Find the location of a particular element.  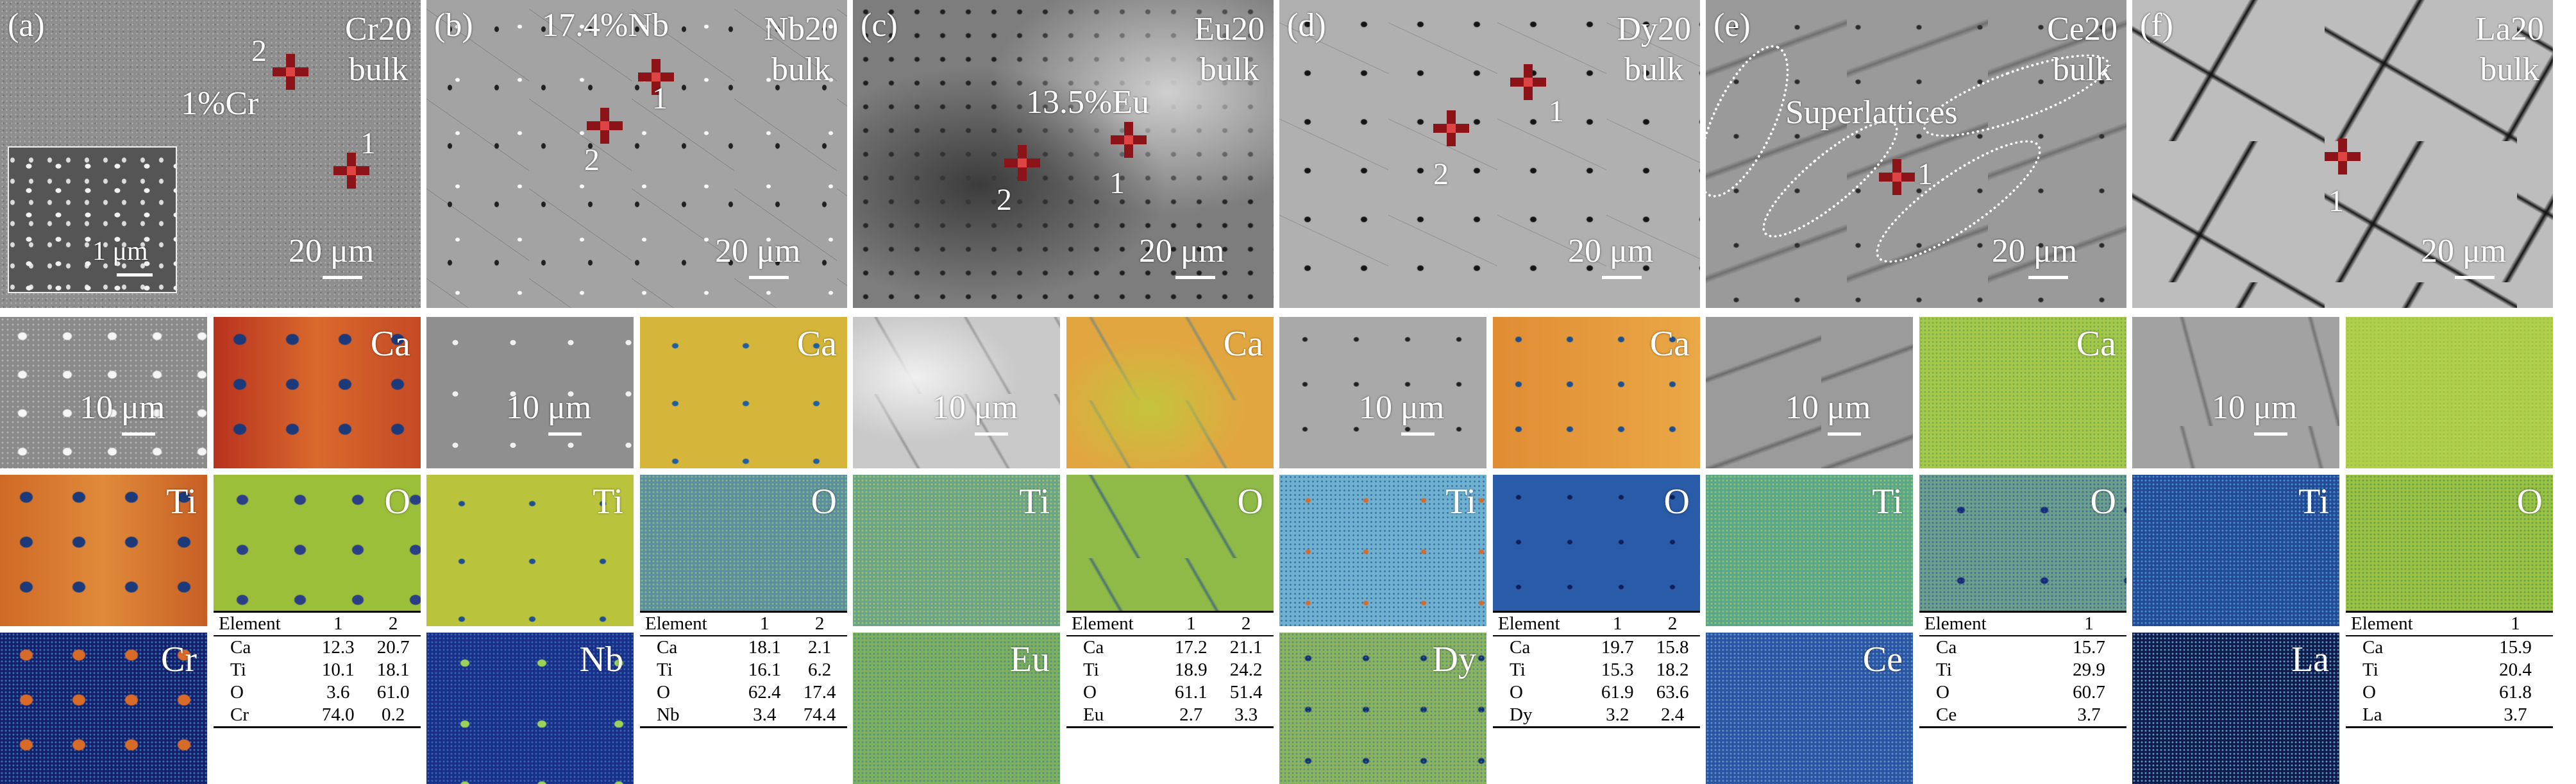

table-row: Ti 10.1 18.1 is located at coordinates (317, 670).